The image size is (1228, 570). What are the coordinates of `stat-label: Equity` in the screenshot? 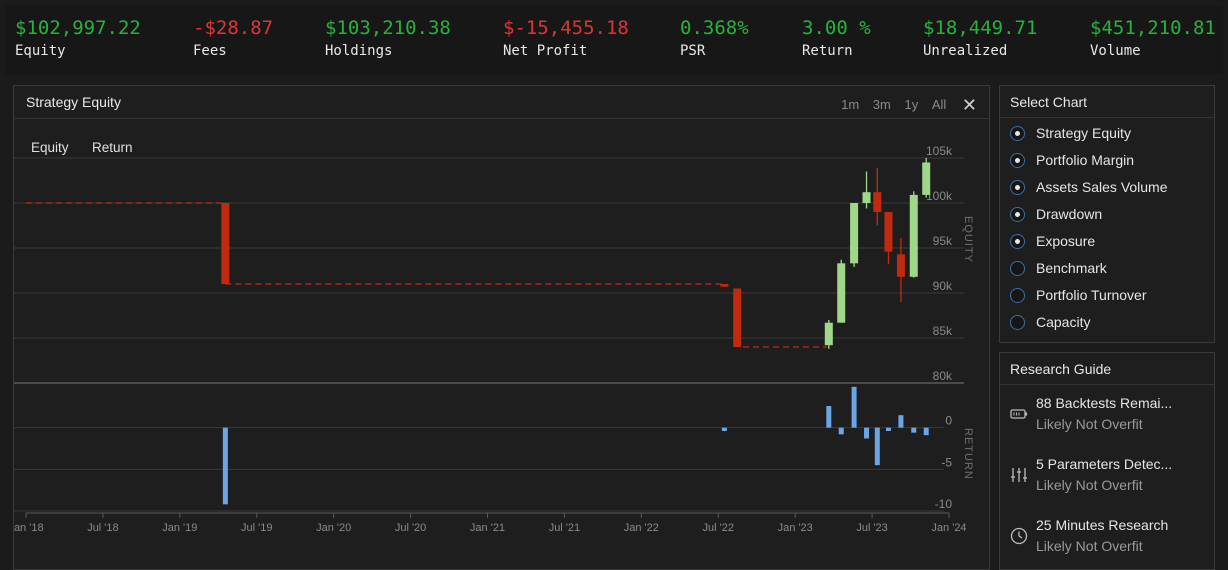 It's located at (40, 51).